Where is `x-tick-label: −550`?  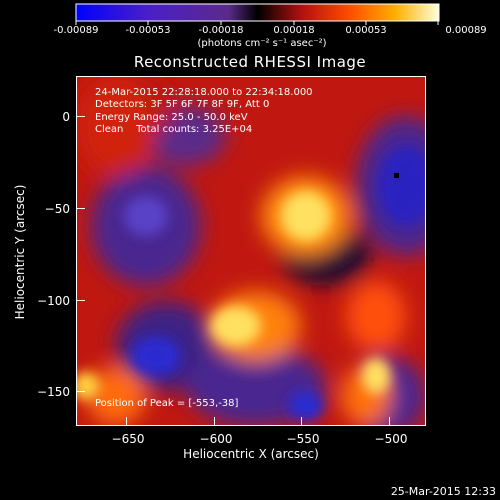 x-tick-label: −550 is located at coordinates (303, 439).